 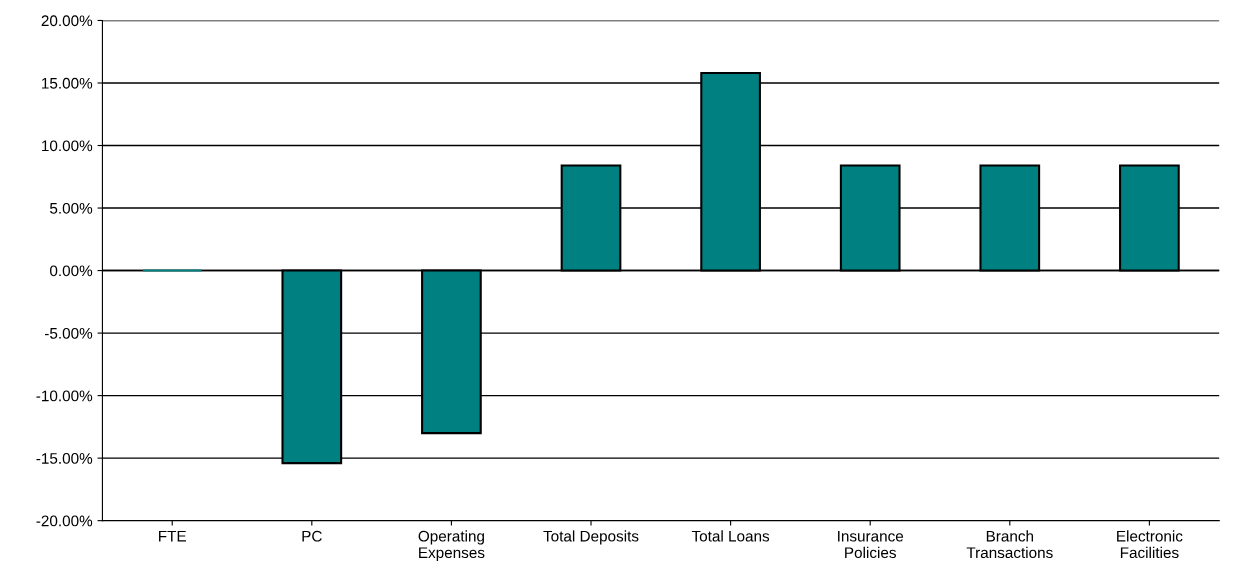 I want to click on y-tick-label: -15.00%, so click(x=64, y=458).